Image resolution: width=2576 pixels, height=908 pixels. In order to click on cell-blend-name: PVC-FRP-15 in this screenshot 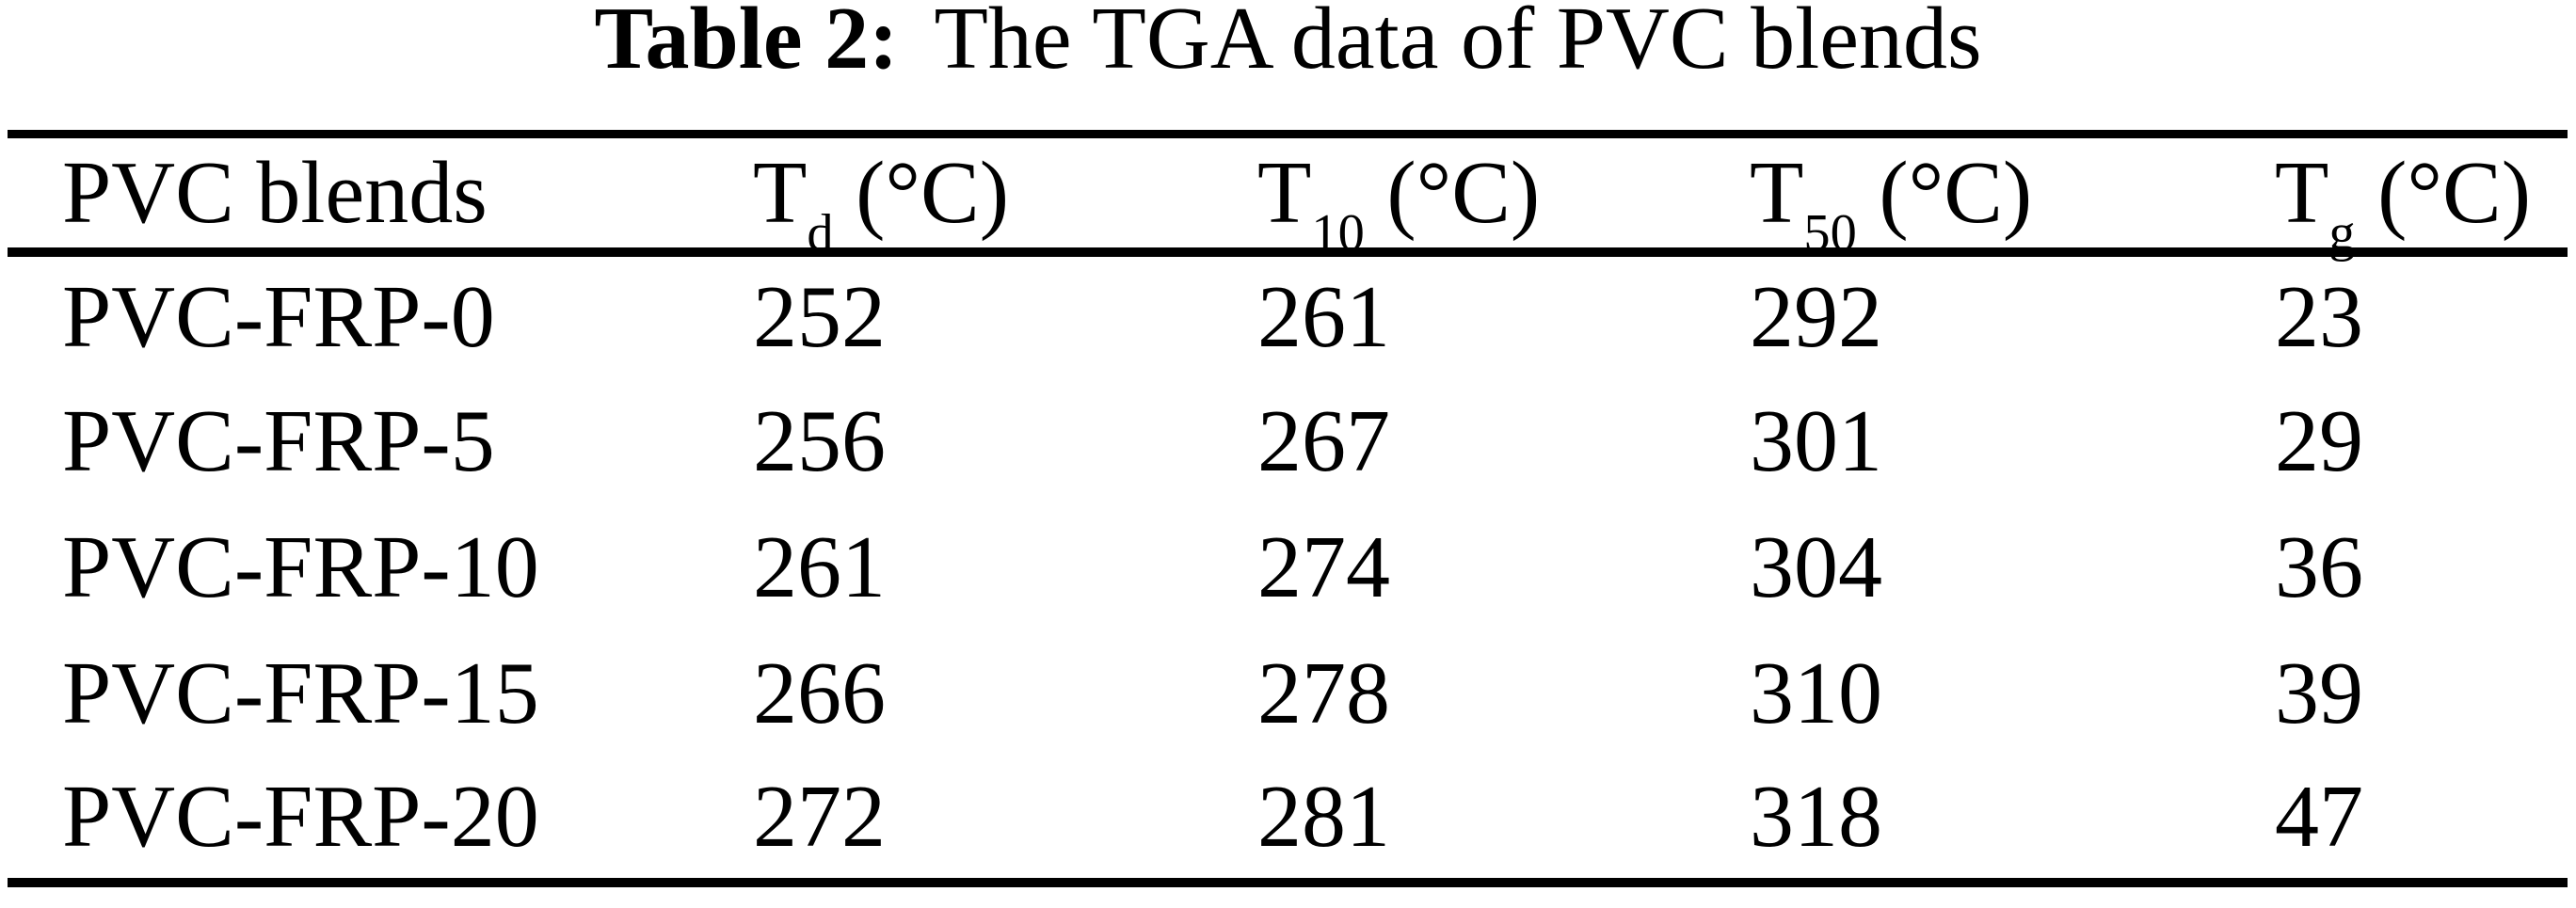, I will do `click(300, 693)`.